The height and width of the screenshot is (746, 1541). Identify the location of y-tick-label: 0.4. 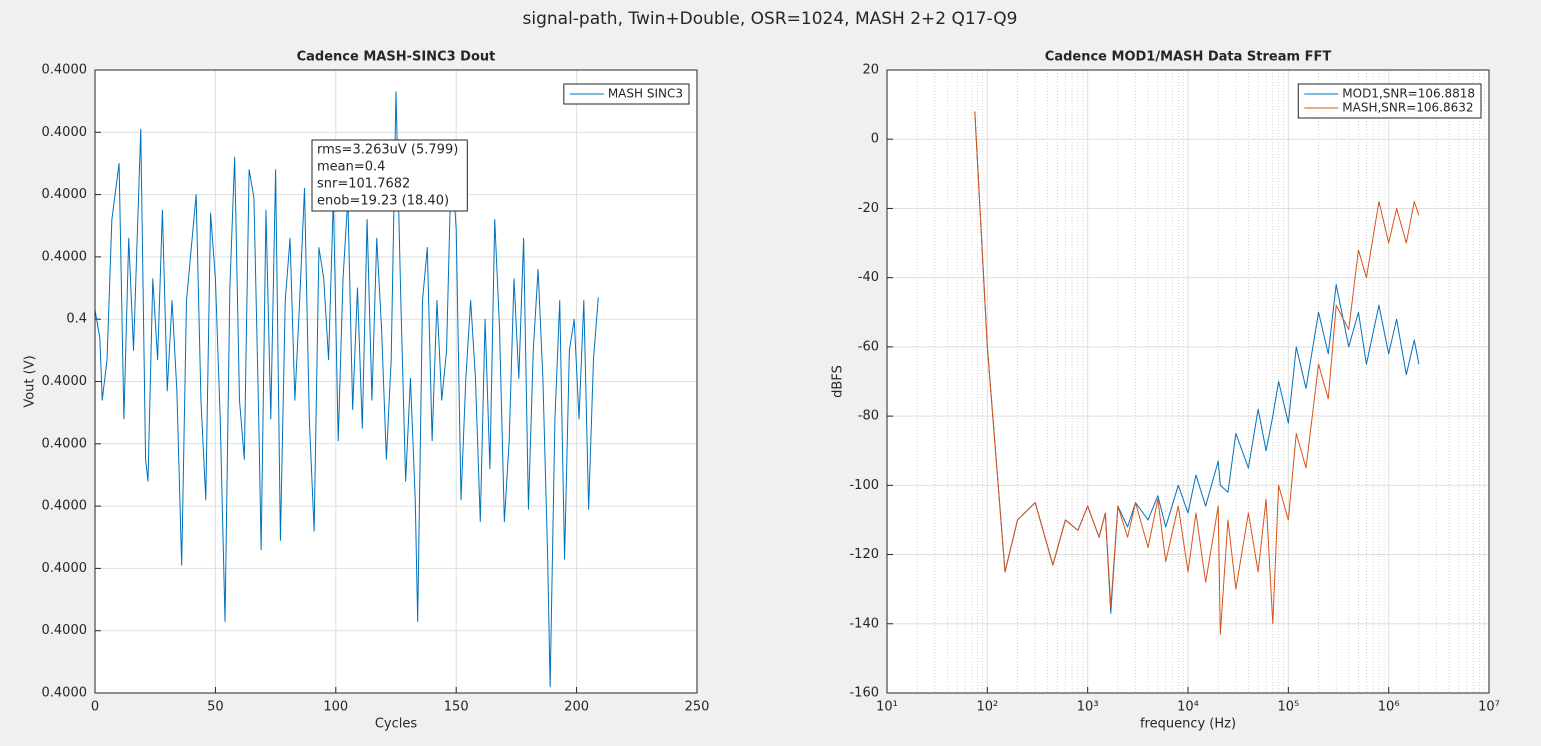
(76, 319).